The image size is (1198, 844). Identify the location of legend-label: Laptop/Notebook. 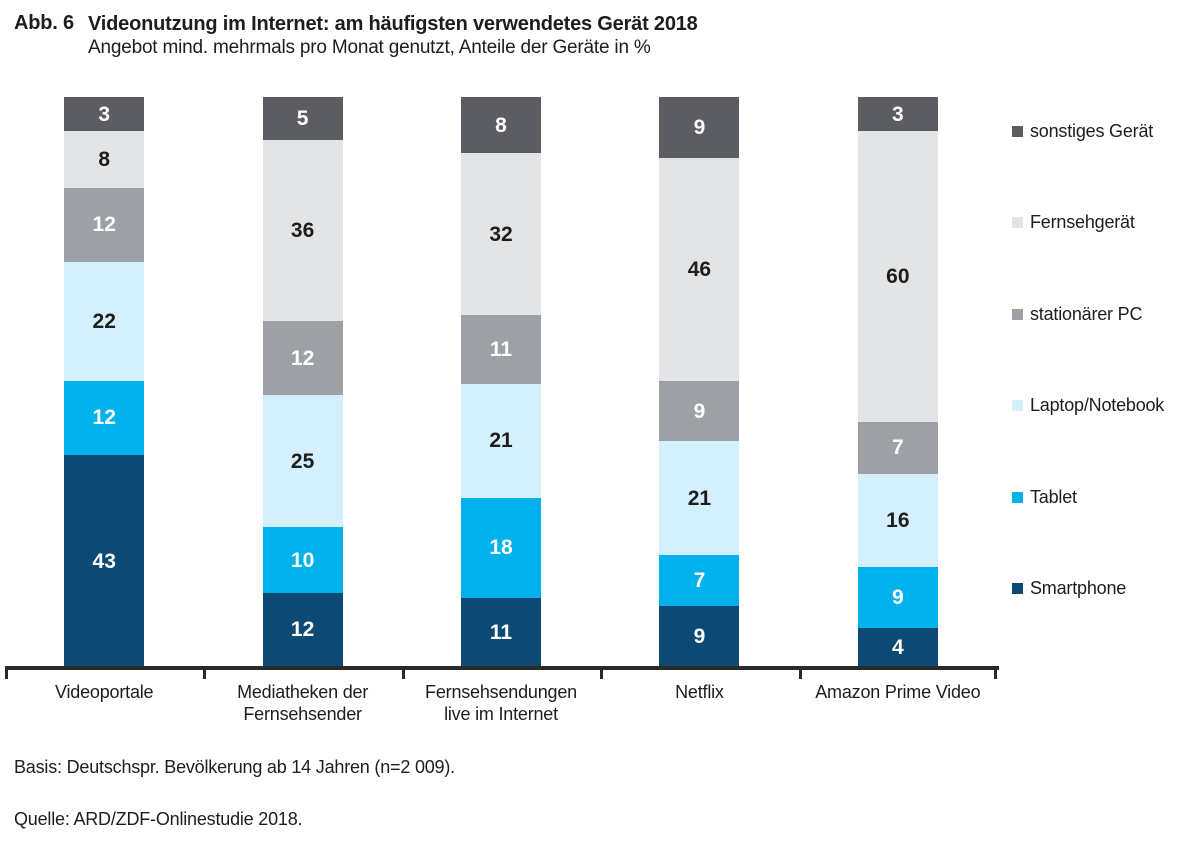
(1097, 405).